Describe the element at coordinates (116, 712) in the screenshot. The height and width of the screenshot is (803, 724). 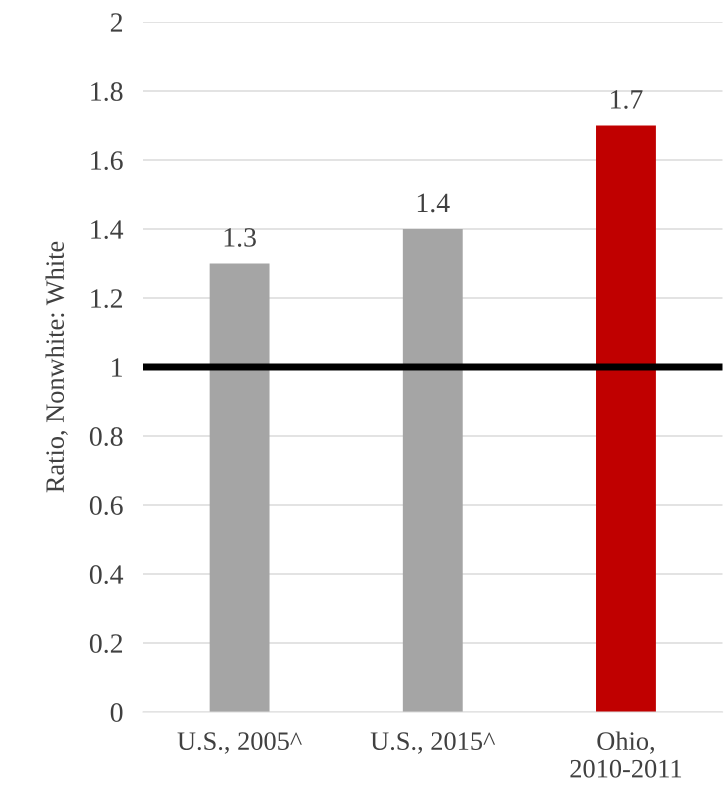
I see `y-tick-label: 0` at that location.